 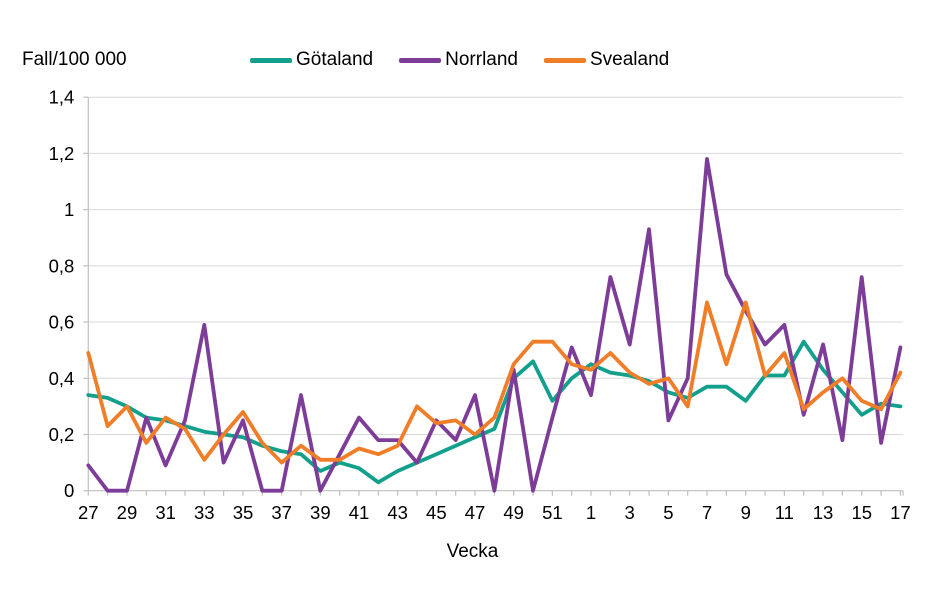 I want to click on y-tick-label: 0, so click(x=69, y=490).